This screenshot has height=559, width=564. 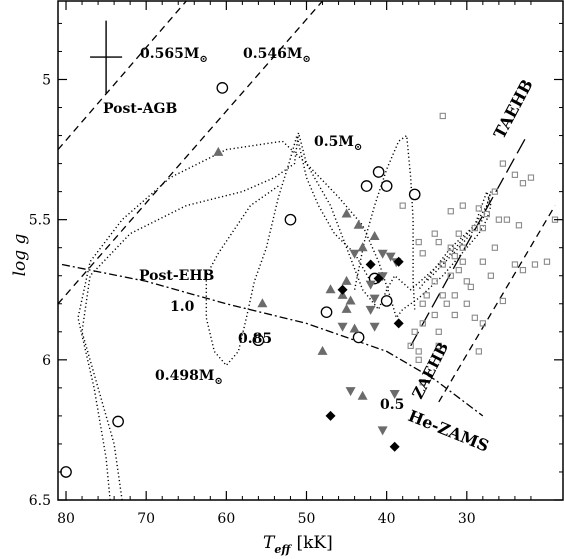 What do you see at coordinates (184, 376) in the screenshot?
I see `annotation-0498-text: 0.498M` at bounding box center [184, 376].